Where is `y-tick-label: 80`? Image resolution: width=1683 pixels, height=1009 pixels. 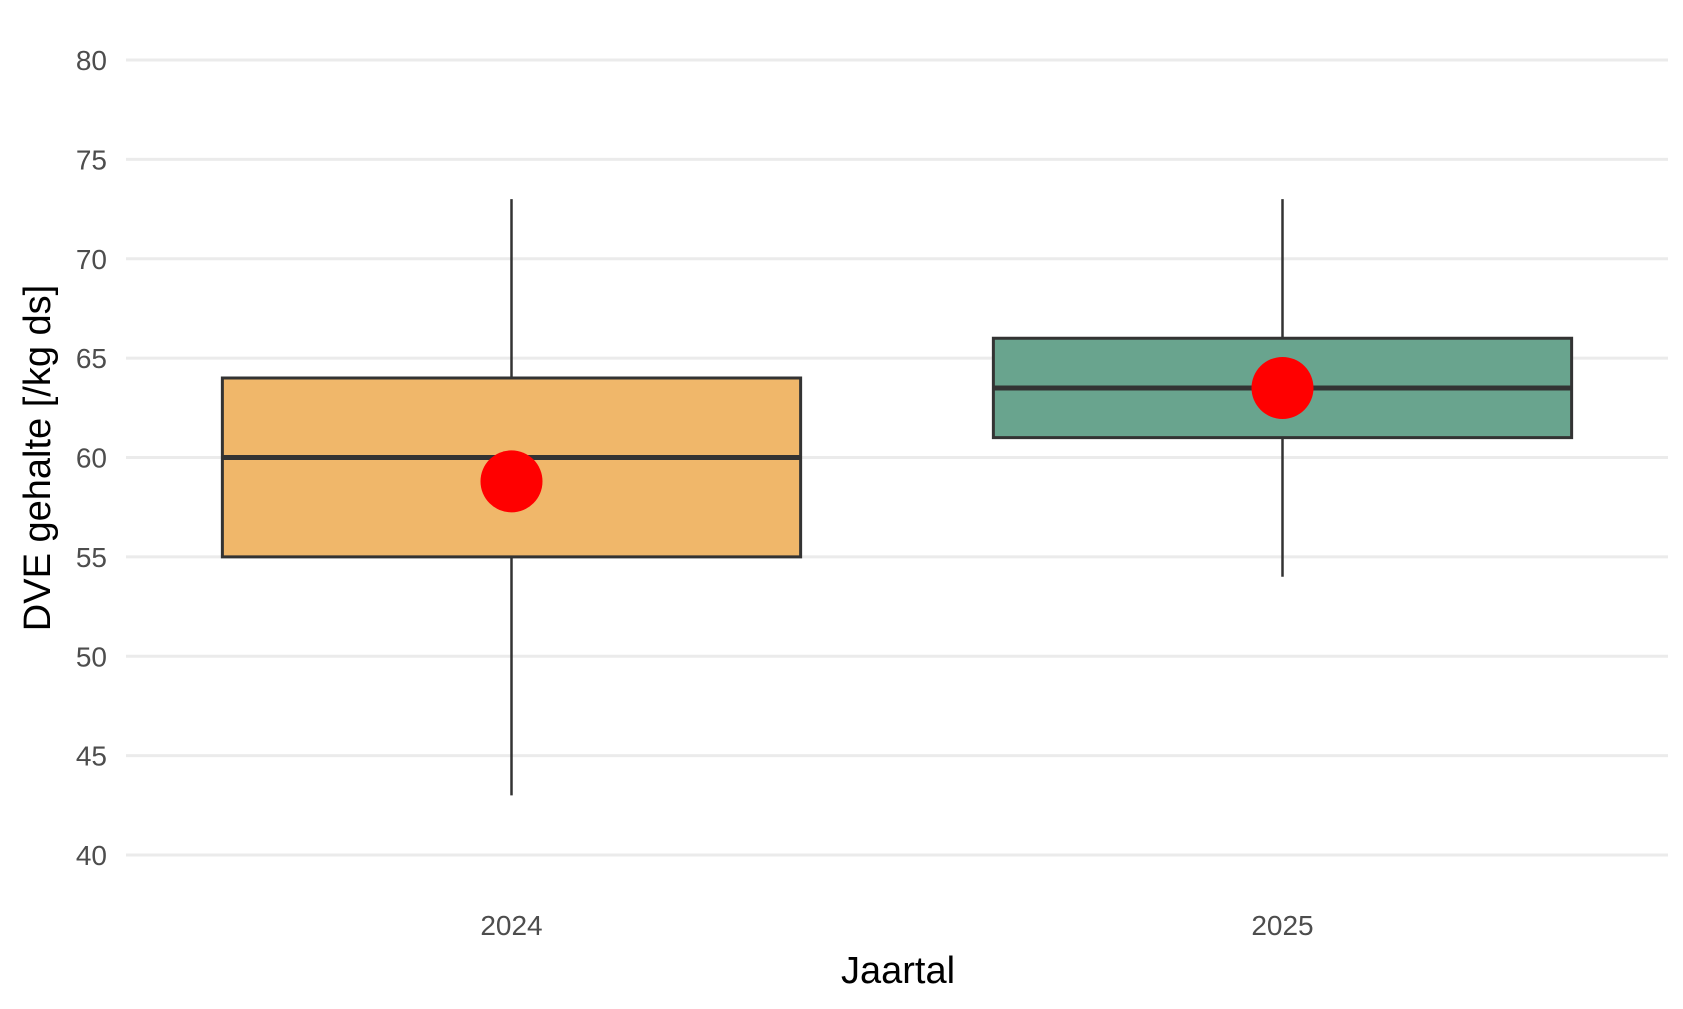 y-tick-label: 80 is located at coordinates (91, 60).